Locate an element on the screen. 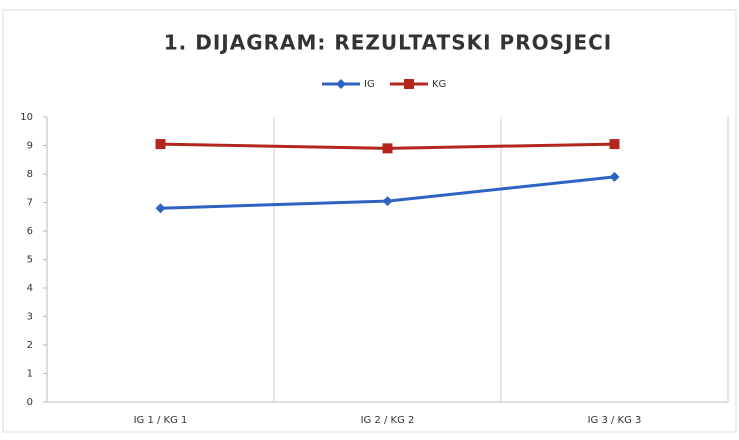 The height and width of the screenshot is (440, 739). y-tick-label: 5 is located at coordinates (30, 260).